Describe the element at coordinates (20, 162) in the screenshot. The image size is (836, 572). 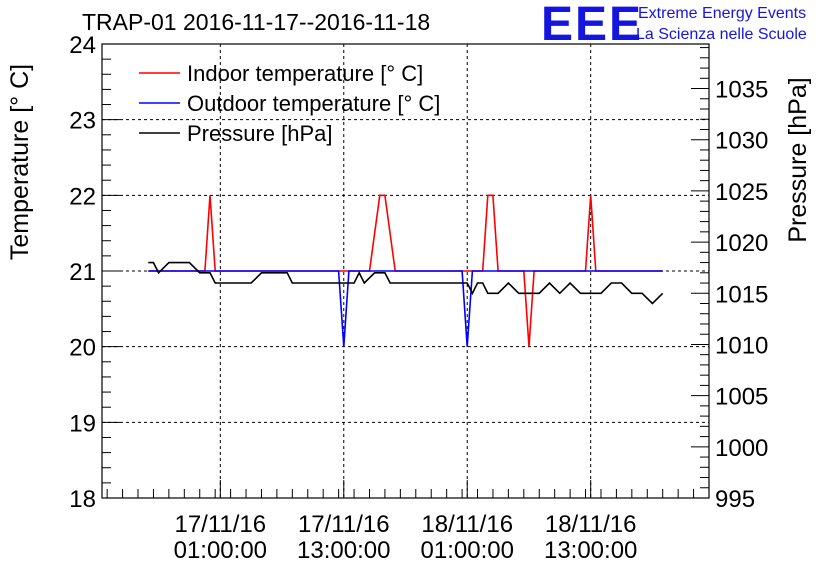
I see `y-axis-label-left: Temperature [° C]` at that location.